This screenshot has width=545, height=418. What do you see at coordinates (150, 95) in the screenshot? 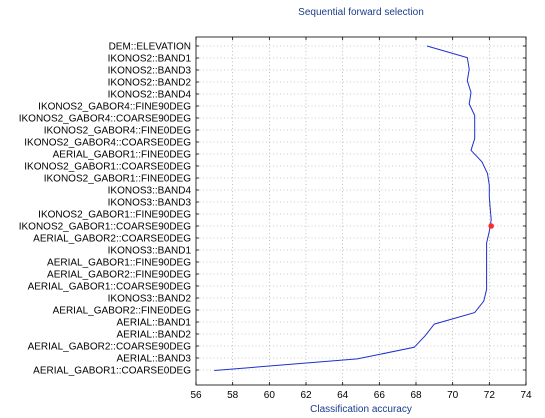
I see `y-tick-label: IKONOS2::BAND4` at bounding box center [150, 95].